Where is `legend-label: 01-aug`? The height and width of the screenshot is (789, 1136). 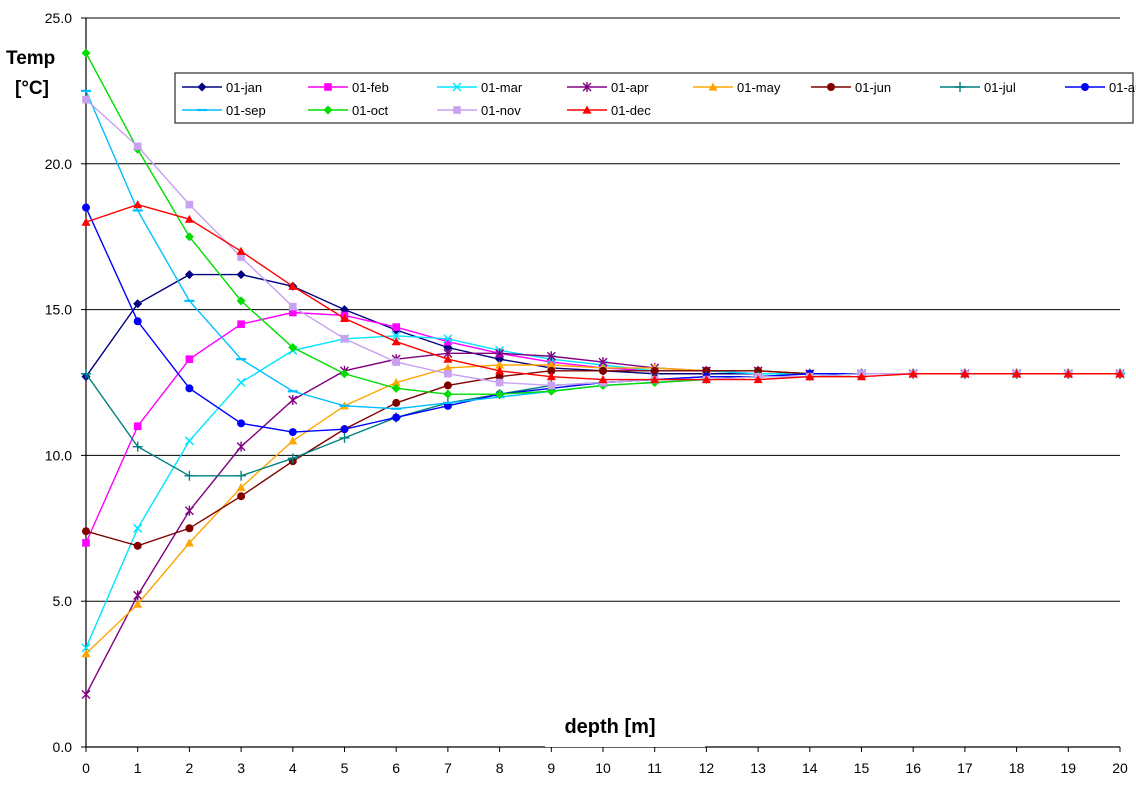 legend-label: 01-aug is located at coordinates (1122, 87).